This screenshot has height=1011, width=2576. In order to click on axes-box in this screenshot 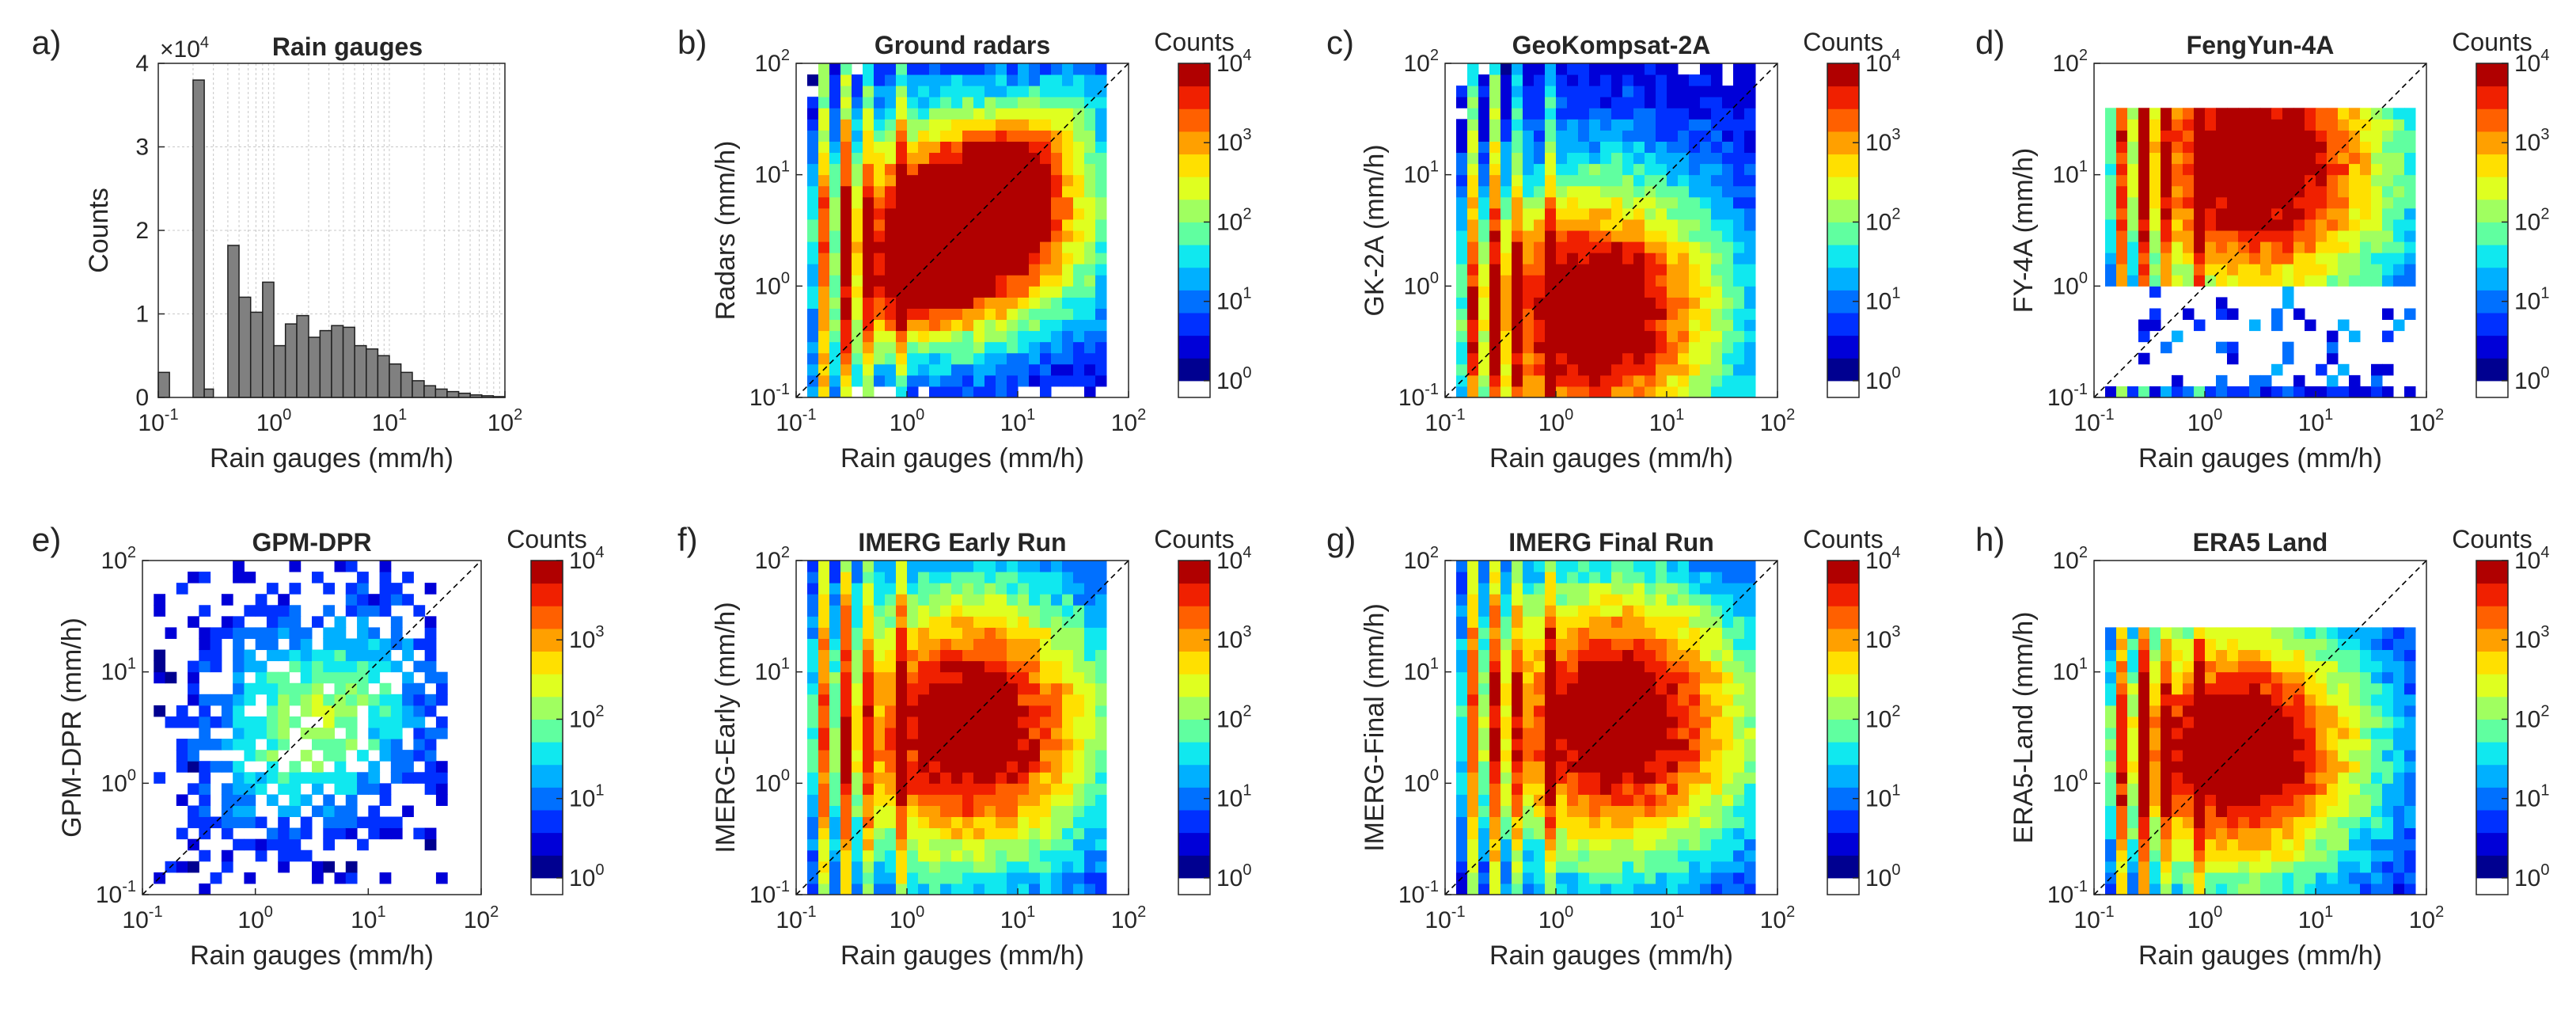, I will do `click(1611, 727)`.